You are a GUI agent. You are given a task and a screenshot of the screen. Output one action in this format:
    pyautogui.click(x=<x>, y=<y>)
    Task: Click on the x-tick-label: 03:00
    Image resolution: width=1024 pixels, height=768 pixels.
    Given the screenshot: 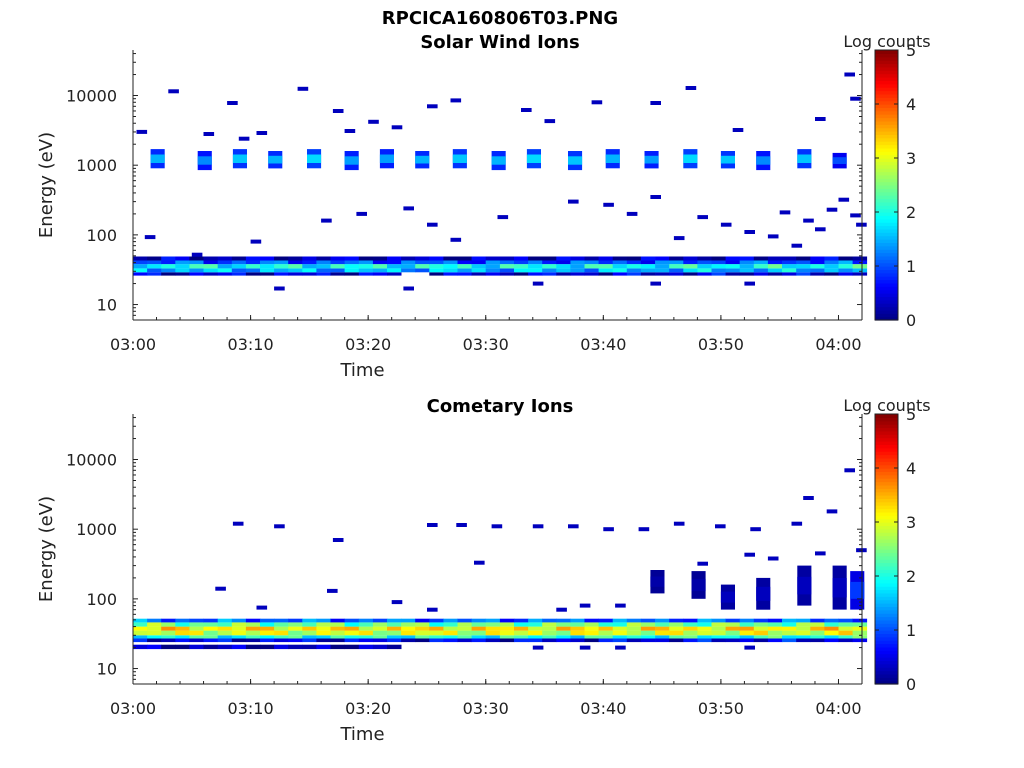 What is the action you would take?
    pyautogui.click(x=133, y=708)
    